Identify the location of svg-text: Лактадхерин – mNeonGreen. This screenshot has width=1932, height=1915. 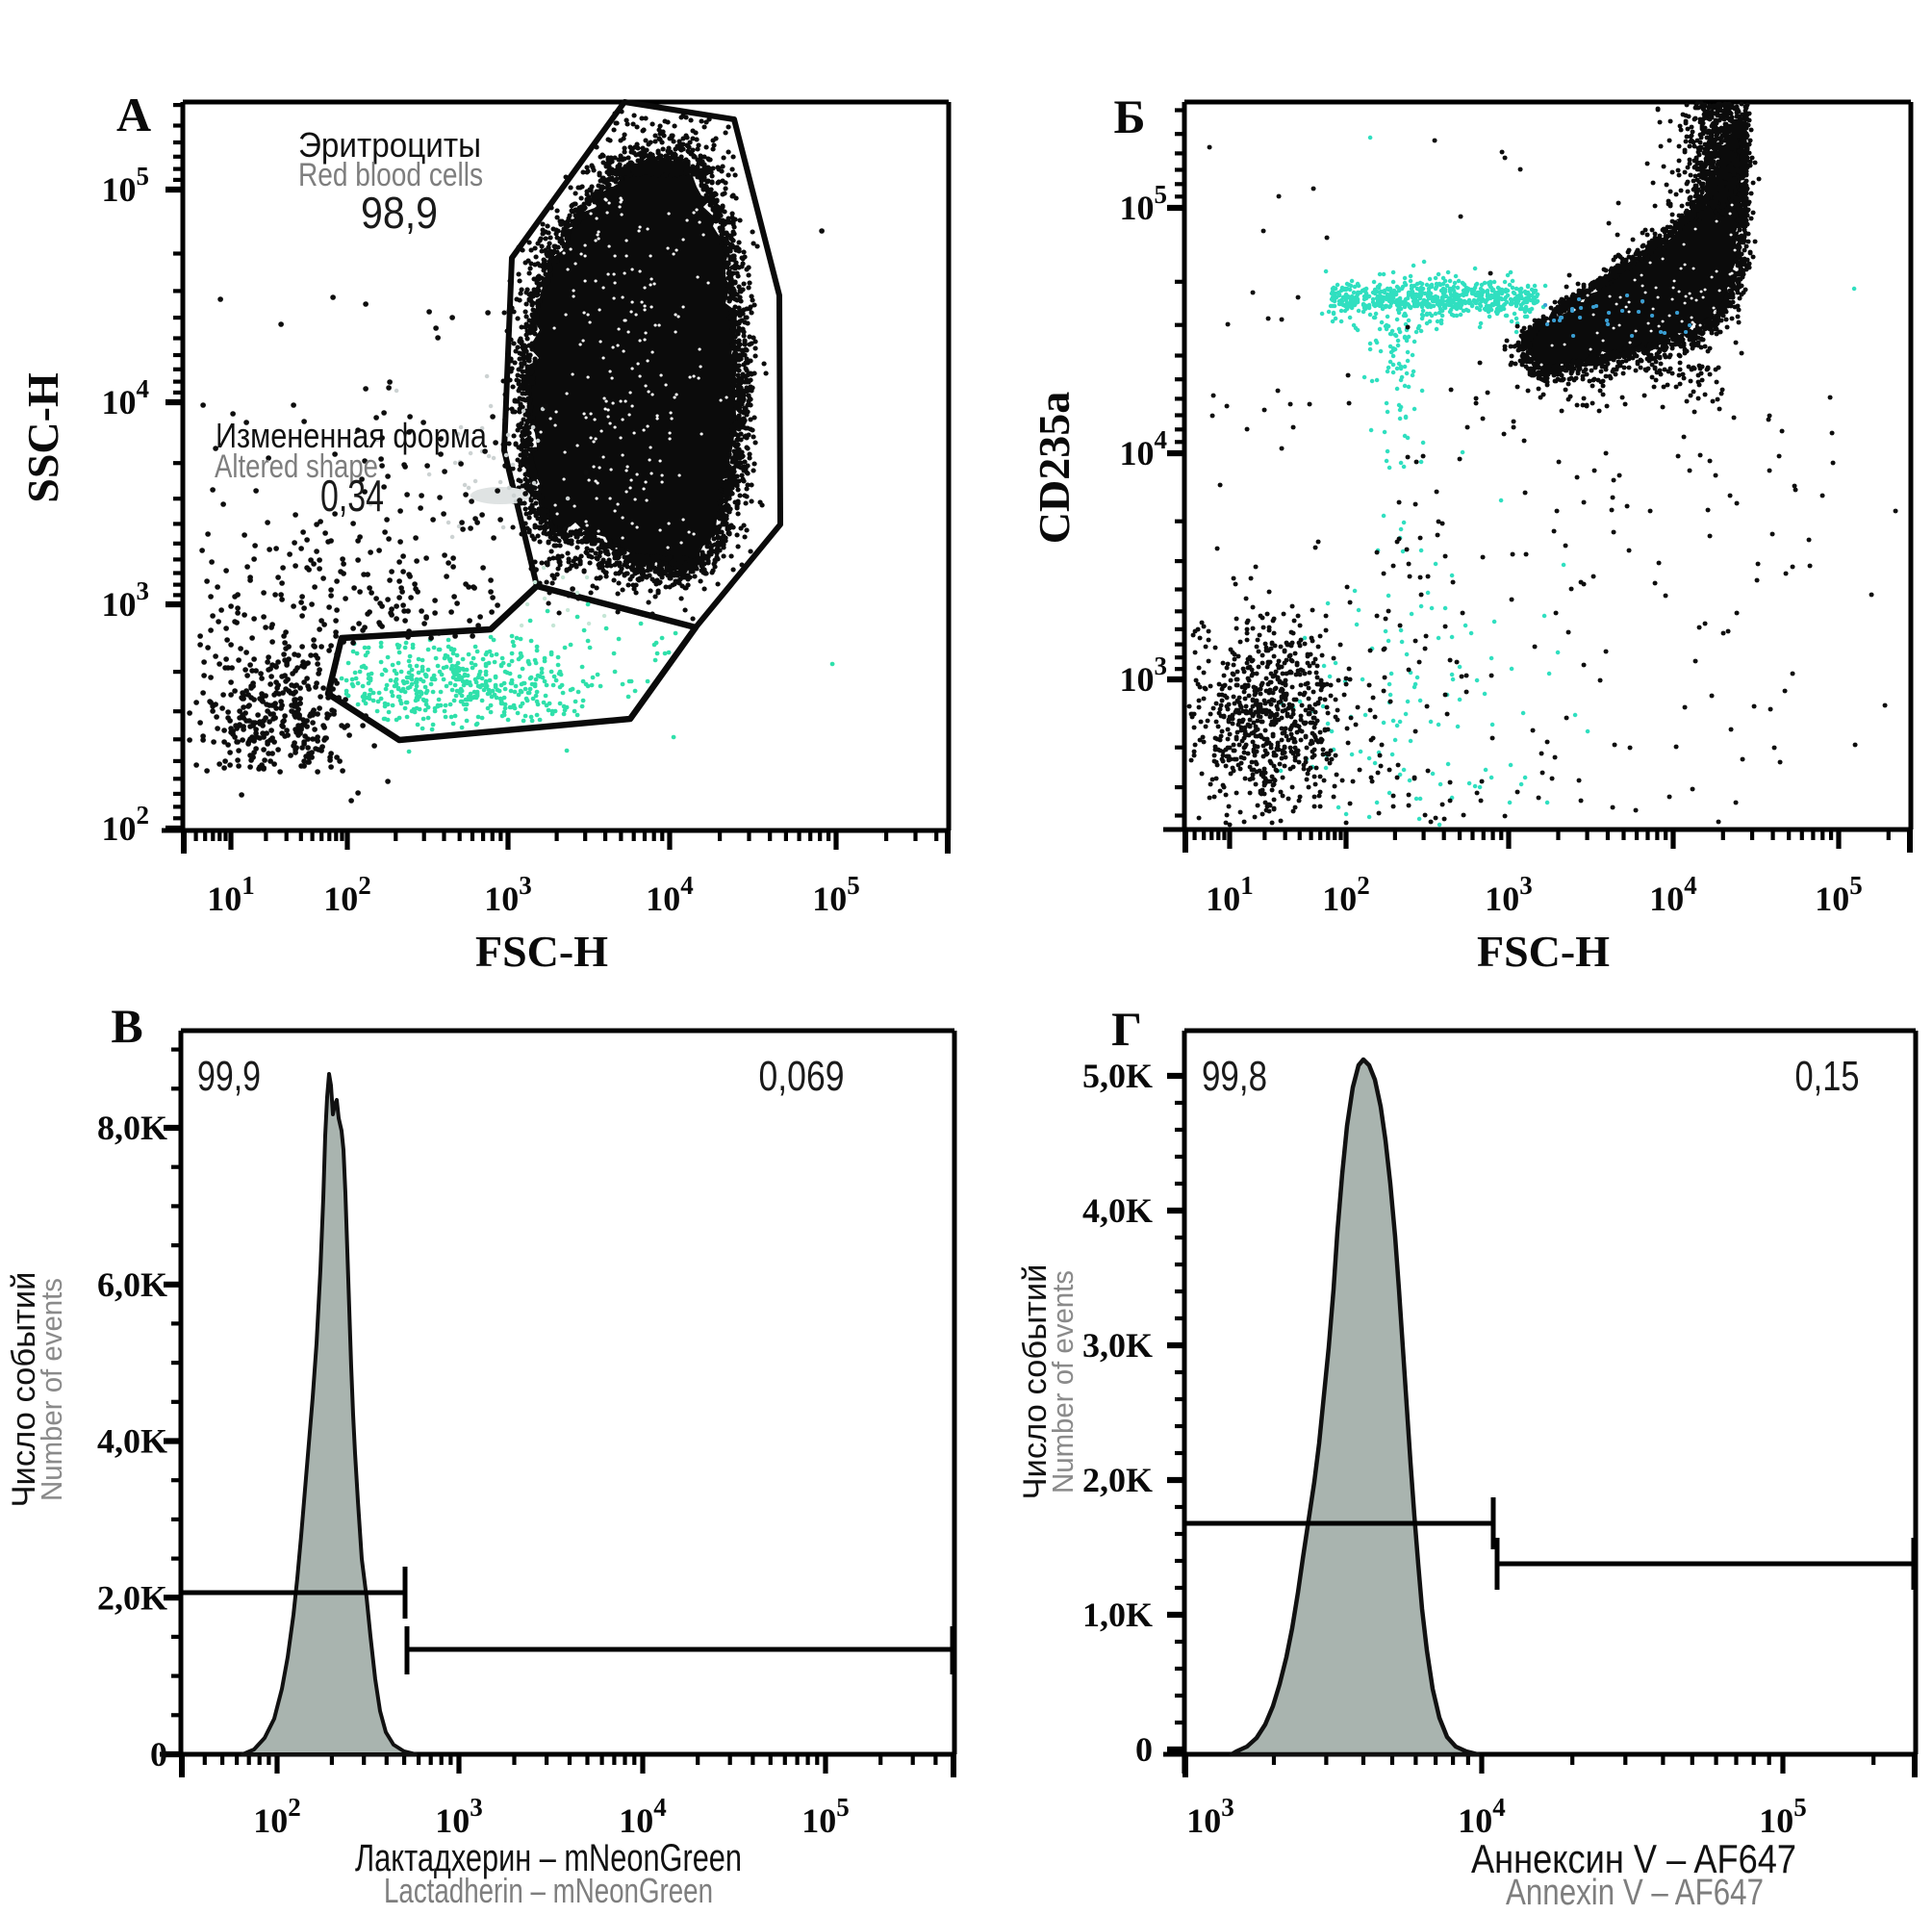
(548, 1858).